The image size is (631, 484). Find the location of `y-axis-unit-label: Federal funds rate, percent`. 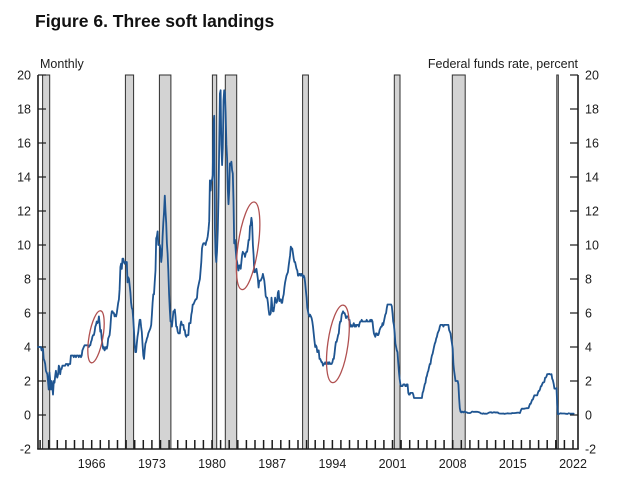

y-axis-unit-label: Federal funds rate, percent is located at coordinates (503, 64).